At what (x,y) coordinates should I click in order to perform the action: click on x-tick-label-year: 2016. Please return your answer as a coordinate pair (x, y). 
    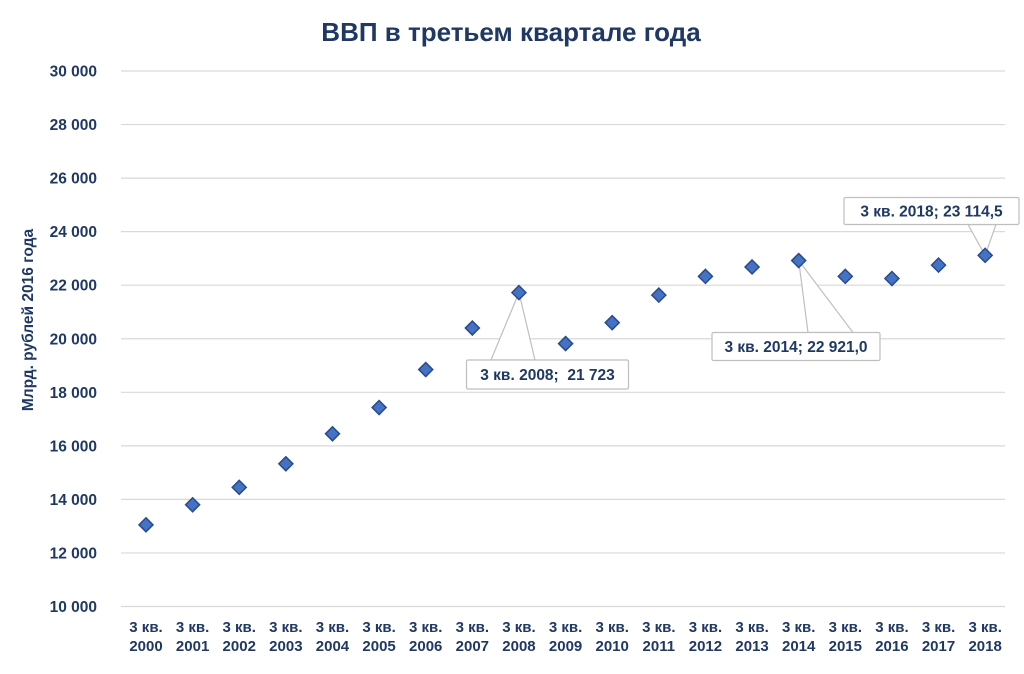
    Looking at the image, I should click on (891, 646).